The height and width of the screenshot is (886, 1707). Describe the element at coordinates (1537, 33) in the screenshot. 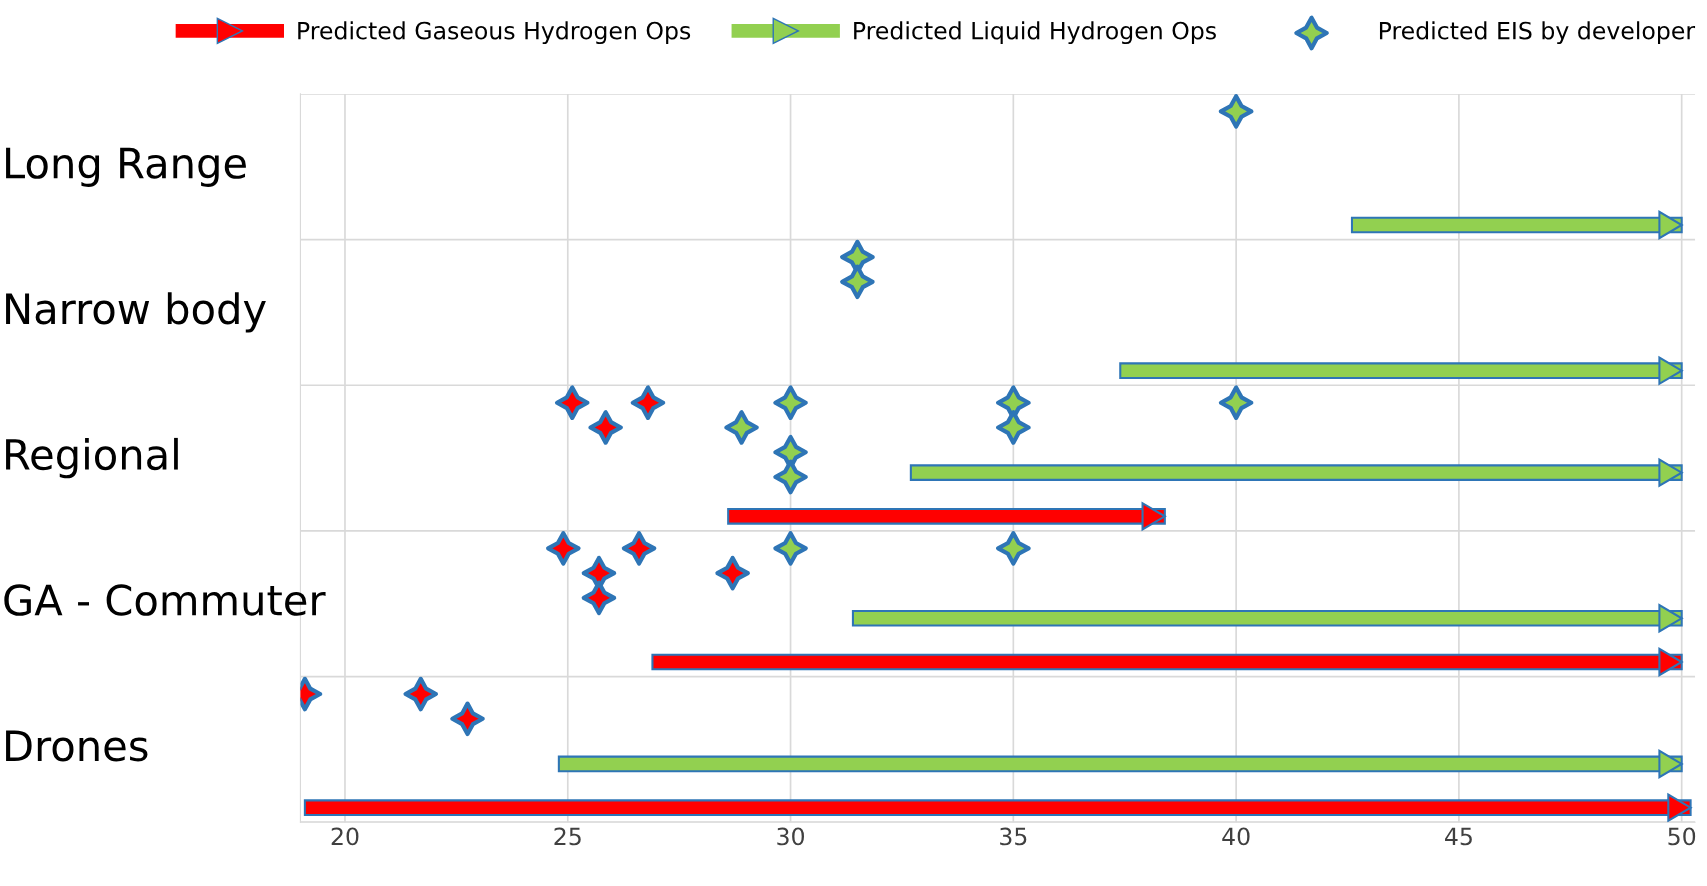

I see `legend-label: Predicted EIS by developer` at that location.